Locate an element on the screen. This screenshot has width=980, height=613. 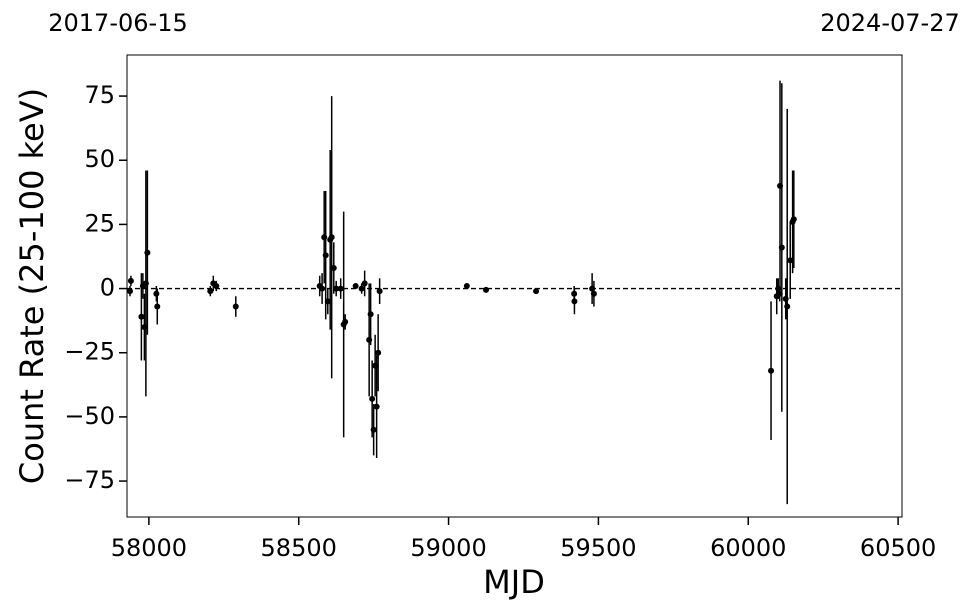
y-tick-label: −50 is located at coordinates (89, 416).